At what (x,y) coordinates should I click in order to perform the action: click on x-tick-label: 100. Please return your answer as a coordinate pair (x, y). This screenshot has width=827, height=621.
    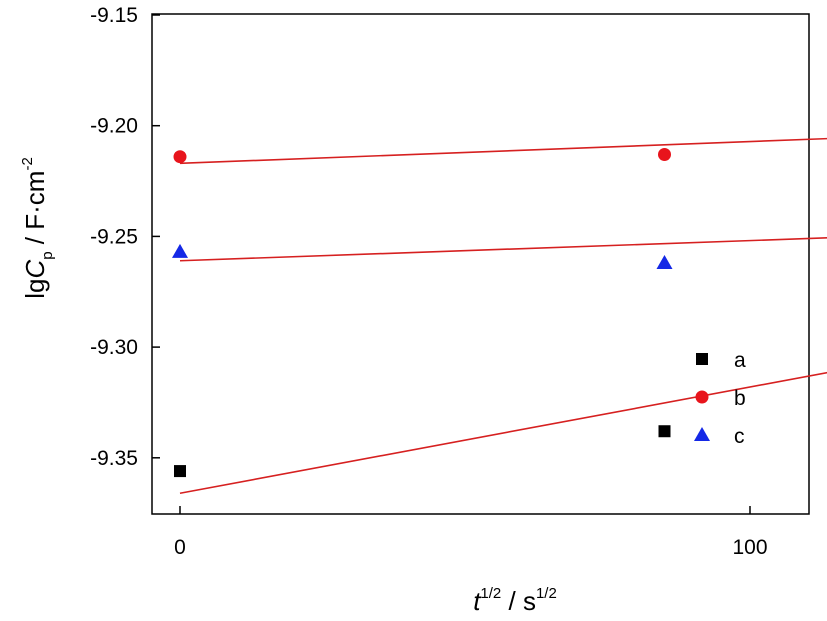
    Looking at the image, I should click on (749, 547).